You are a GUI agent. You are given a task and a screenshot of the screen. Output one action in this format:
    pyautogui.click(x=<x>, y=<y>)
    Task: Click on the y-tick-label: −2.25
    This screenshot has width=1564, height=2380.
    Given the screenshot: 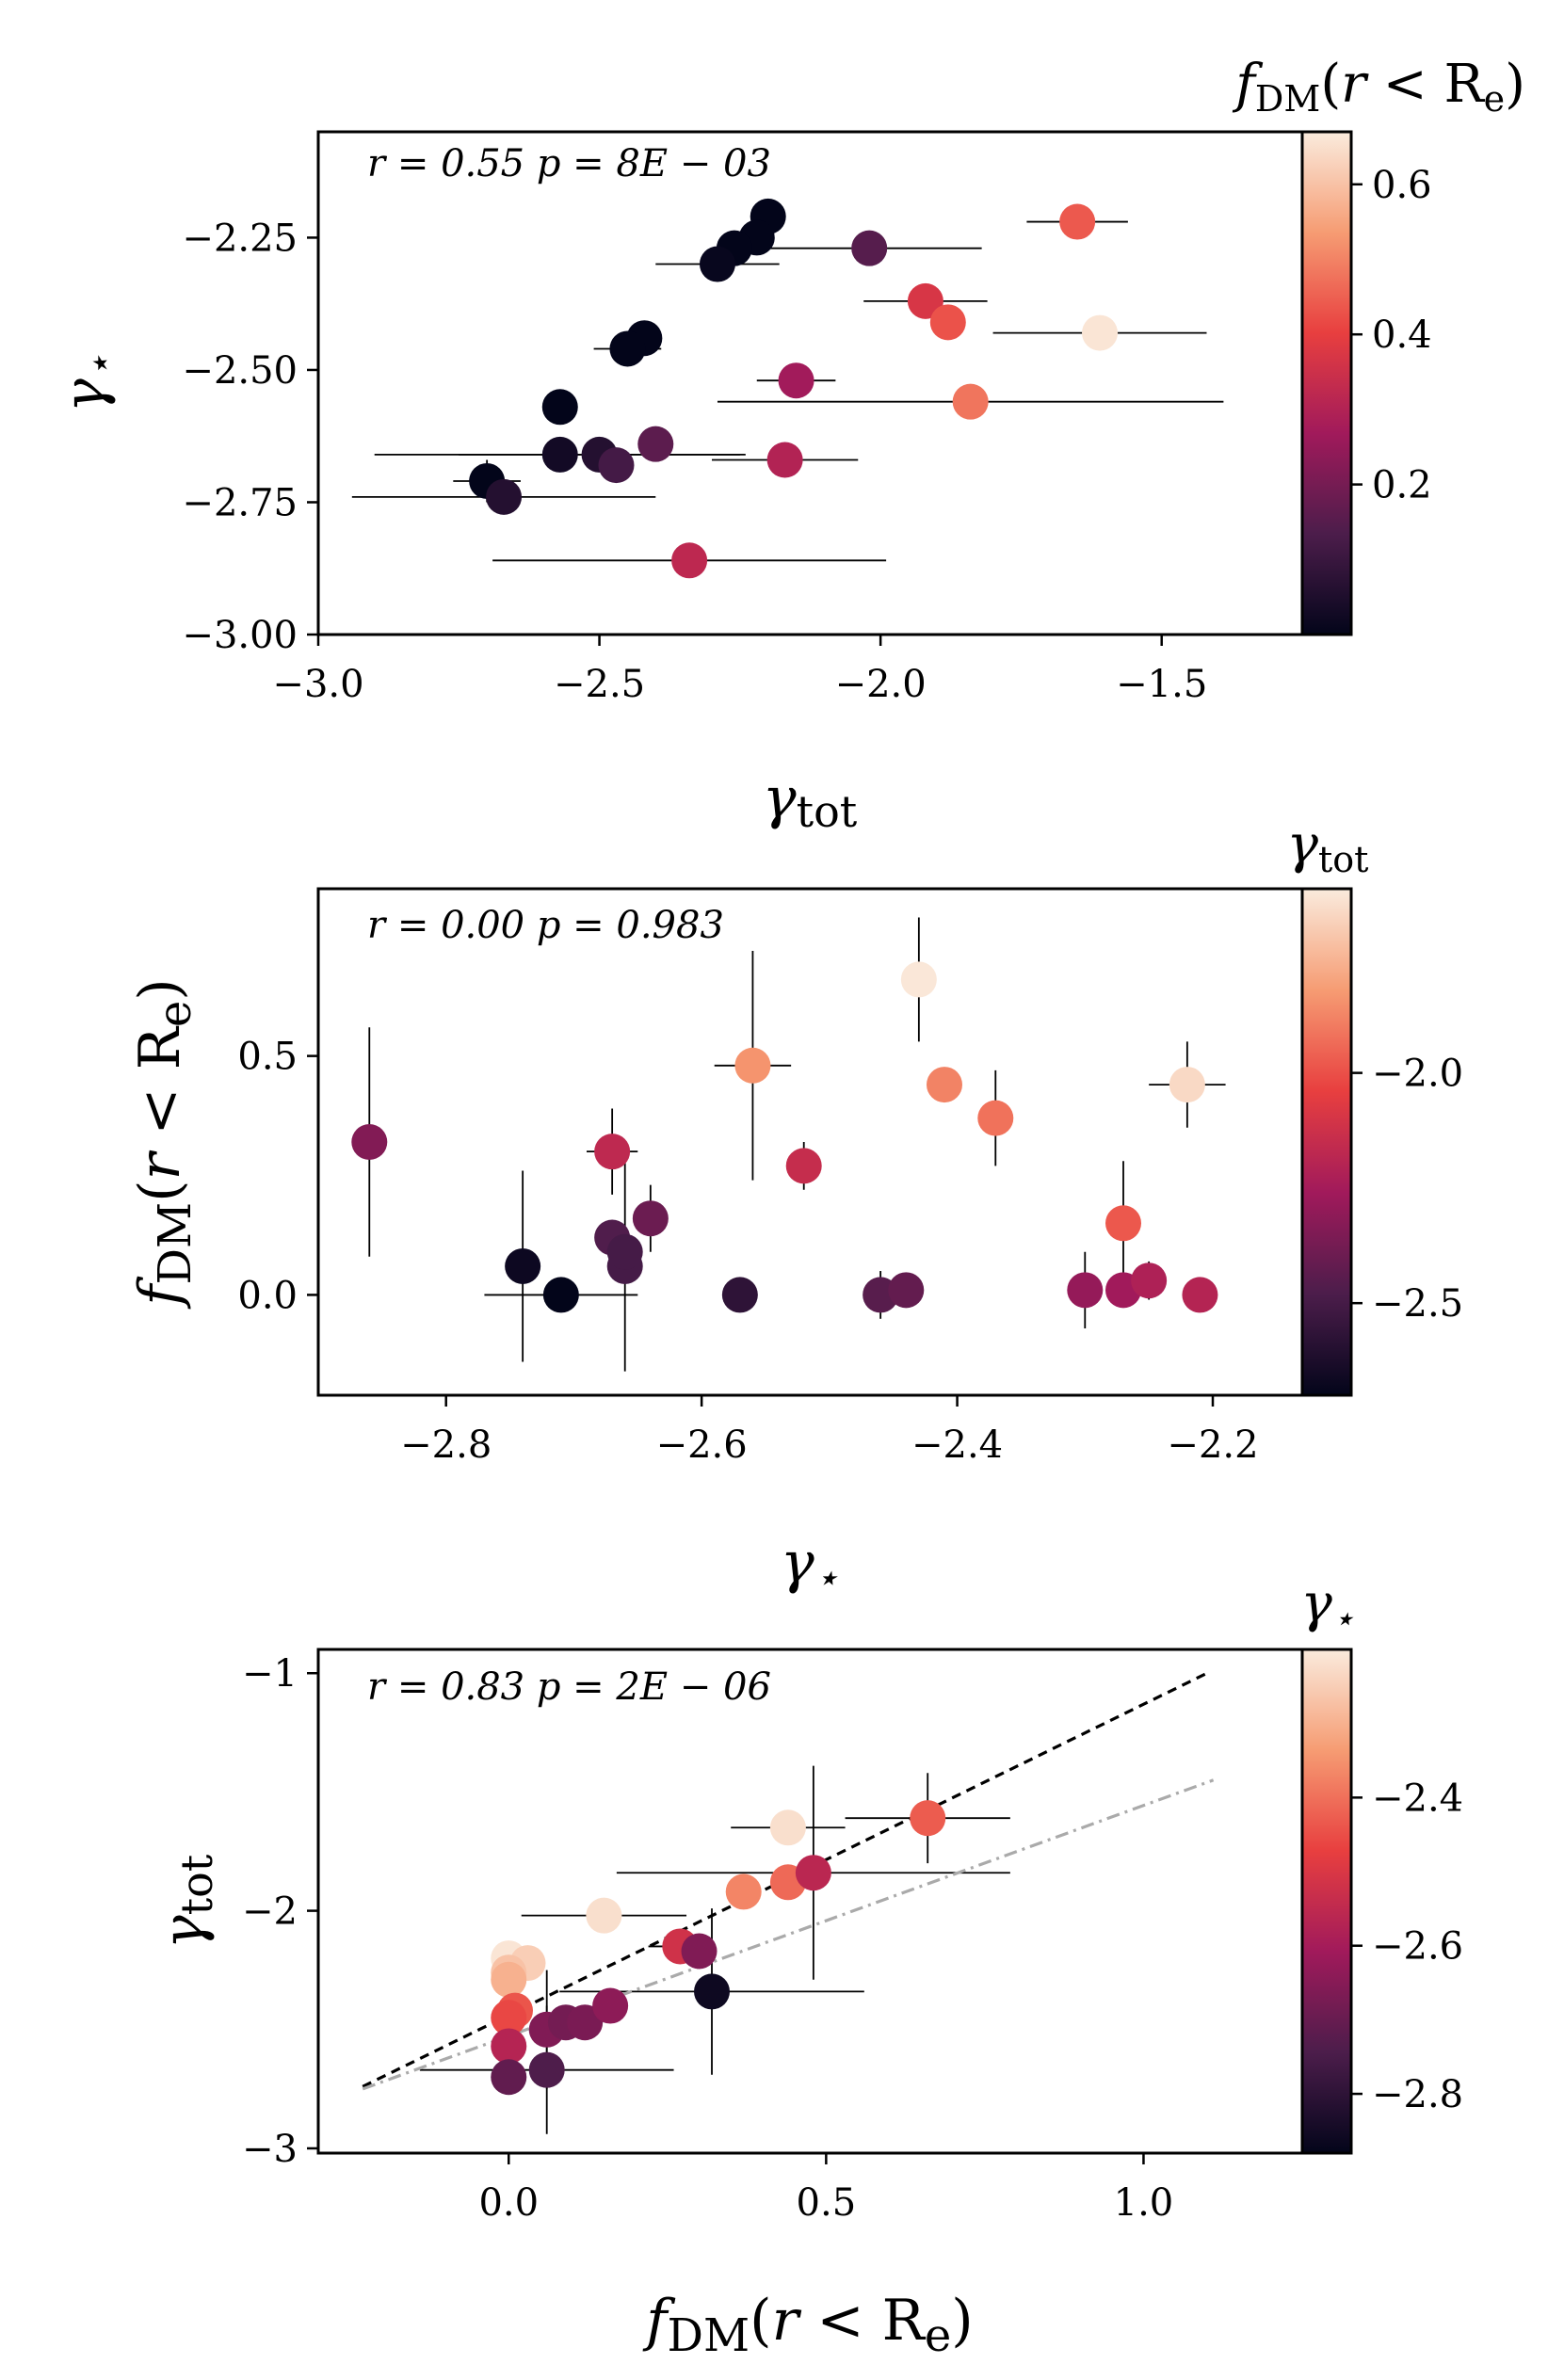 What is the action you would take?
    pyautogui.click(x=240, y=238)
    